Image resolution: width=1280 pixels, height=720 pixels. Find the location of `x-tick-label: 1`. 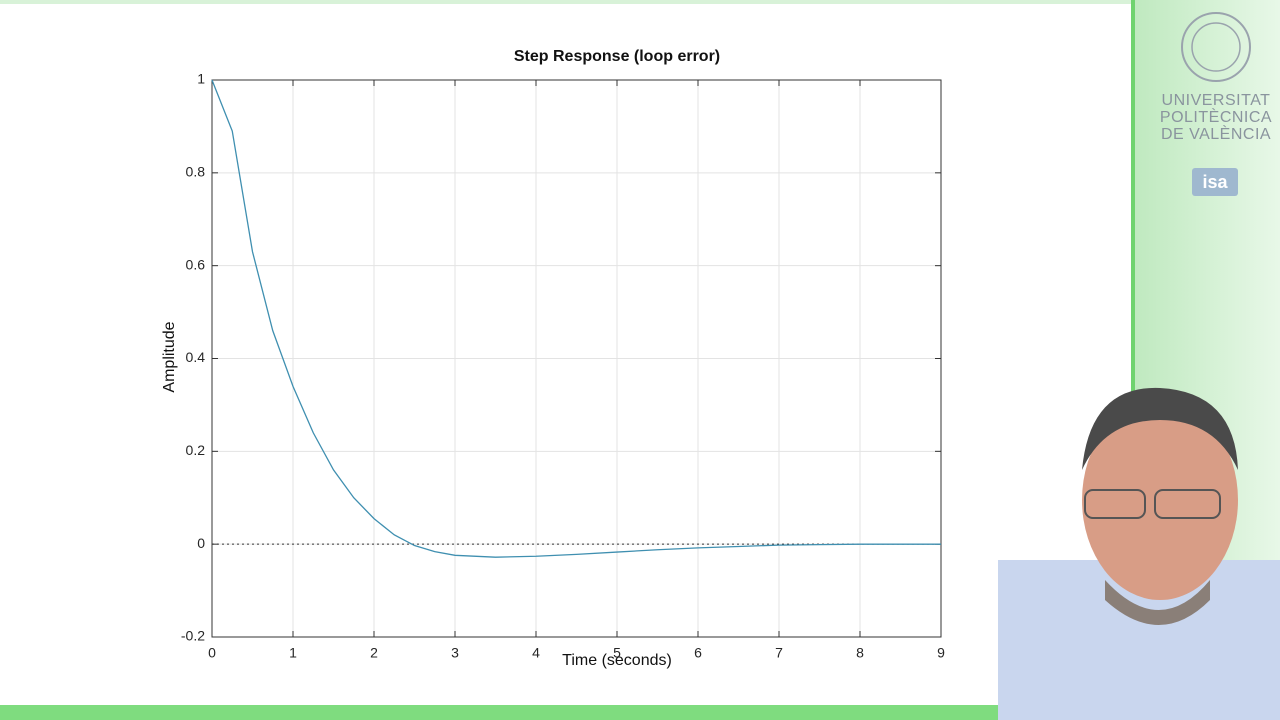

x-tick-label: 1 is located at coordinates (293, 653).